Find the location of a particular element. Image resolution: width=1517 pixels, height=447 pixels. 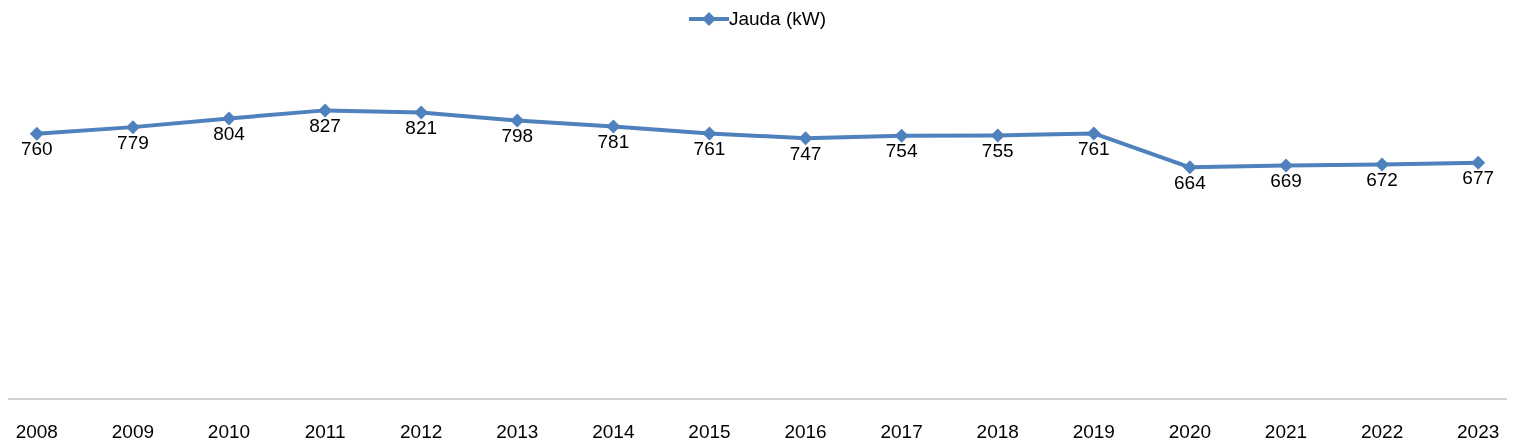

data-label: 827 is located at coordinates (325, 125).